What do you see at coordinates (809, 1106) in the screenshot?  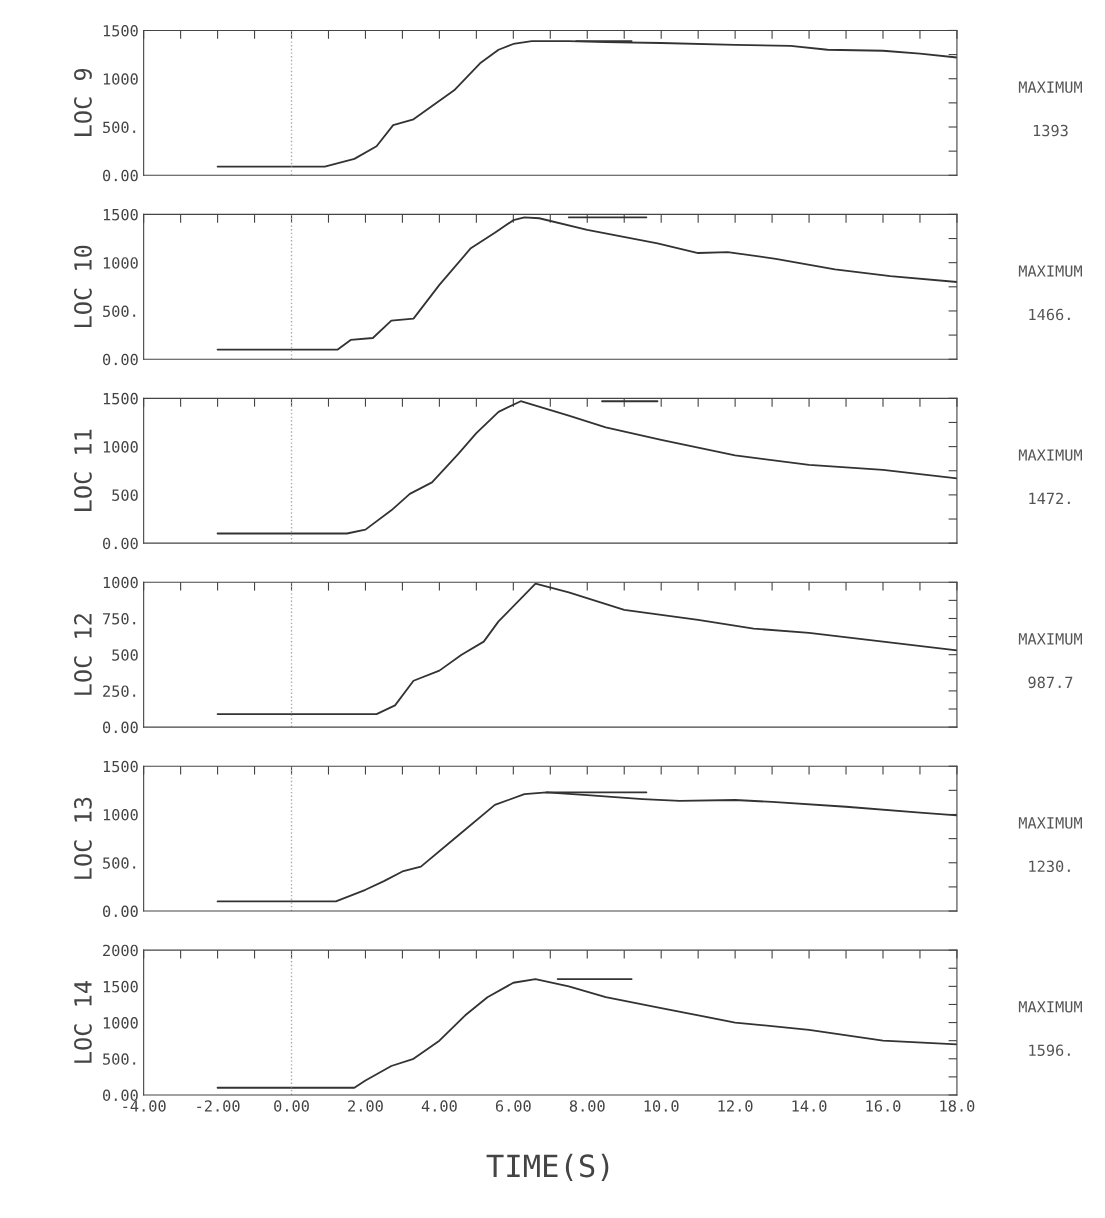 I see `x-tick-label: 14.0` at bounding box center [809, 1106].